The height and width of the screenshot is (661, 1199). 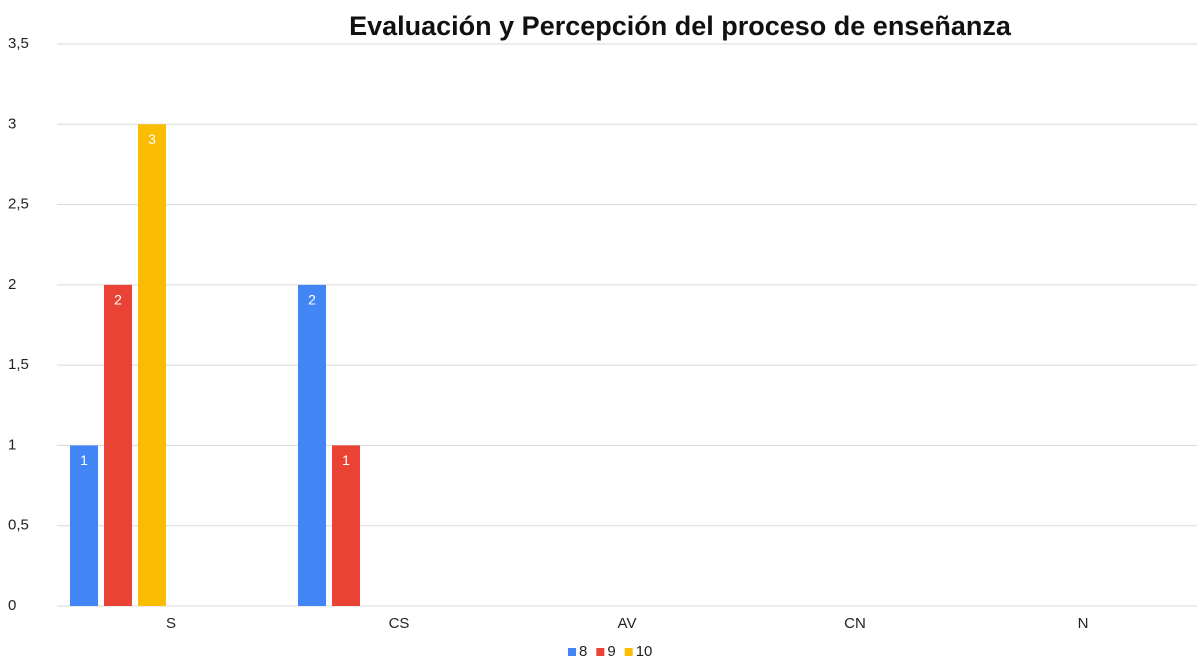 I want to click on legend-label: 10, so click(x=644, y=651).